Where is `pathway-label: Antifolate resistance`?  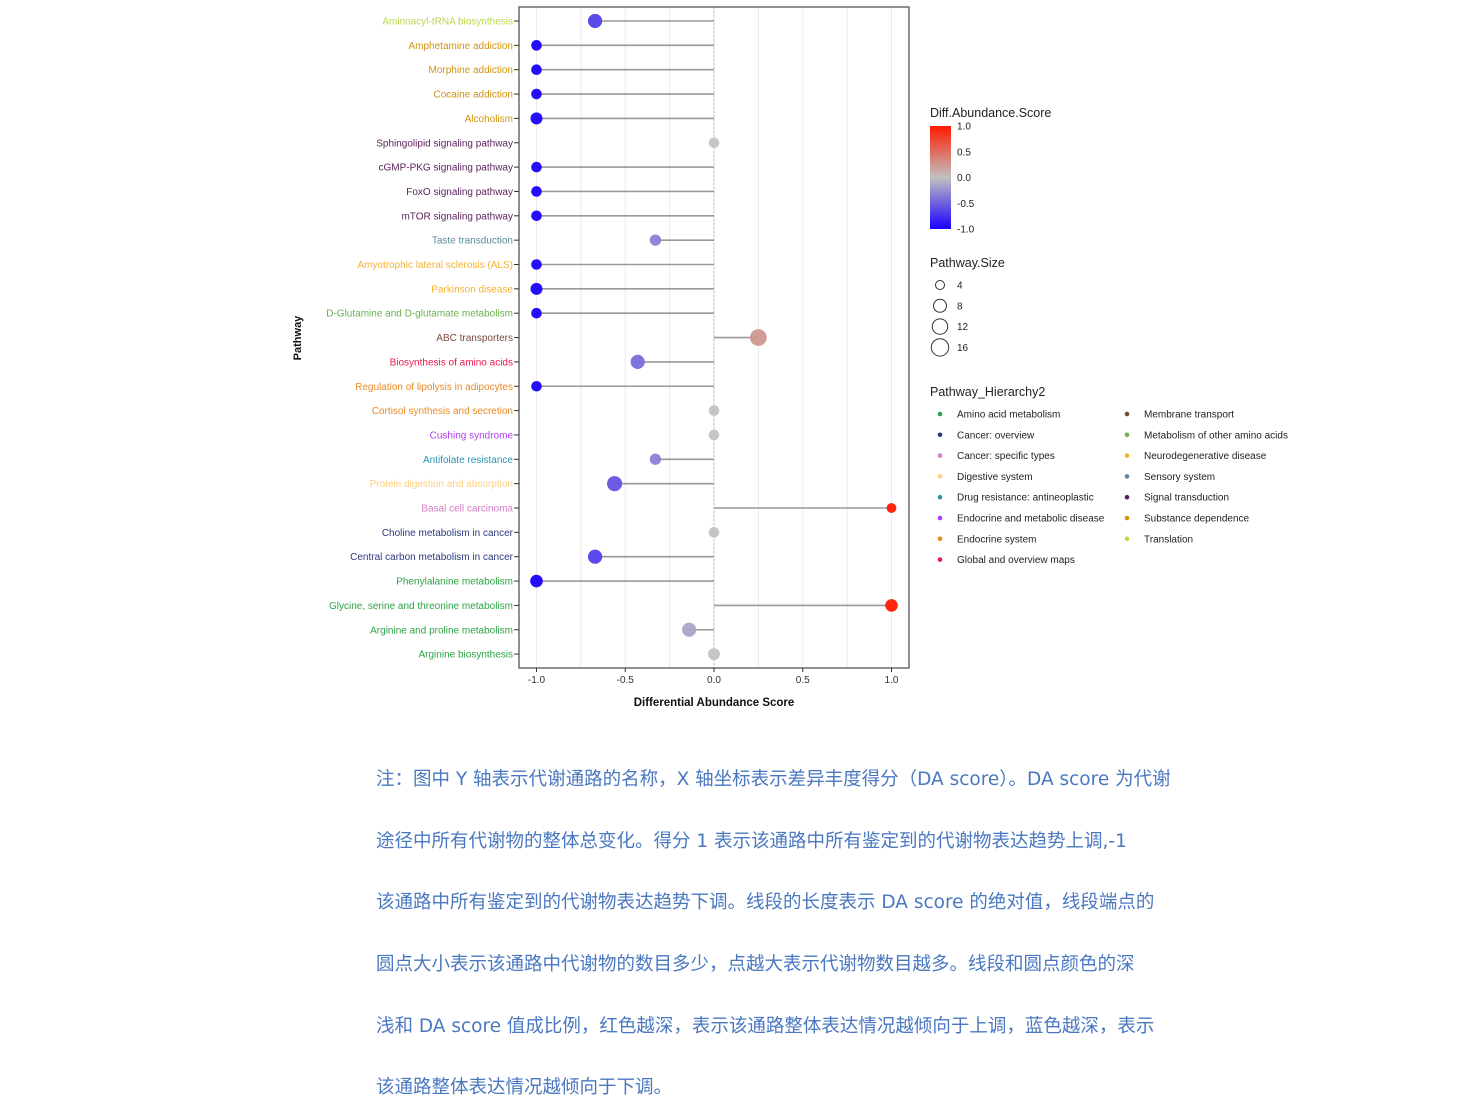 pathway-label: Antifolate resistance is located at coordinates (468, 460).